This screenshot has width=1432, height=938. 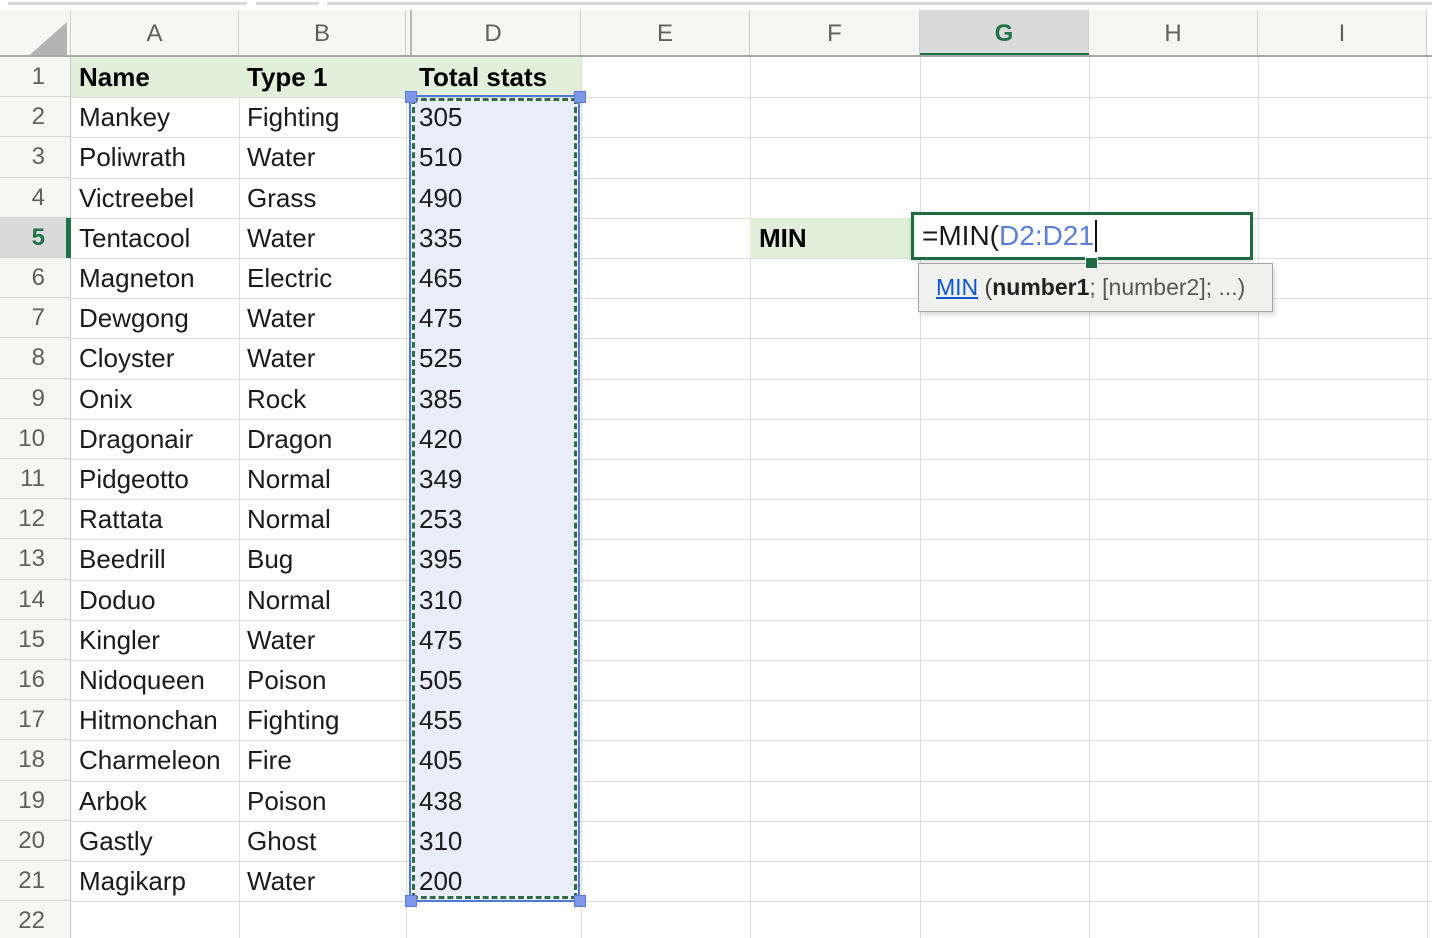 What do you see at coordinates (441, 599) in the screenshot?
I see `cell-d14: 310` at bounding box center [441, 599].